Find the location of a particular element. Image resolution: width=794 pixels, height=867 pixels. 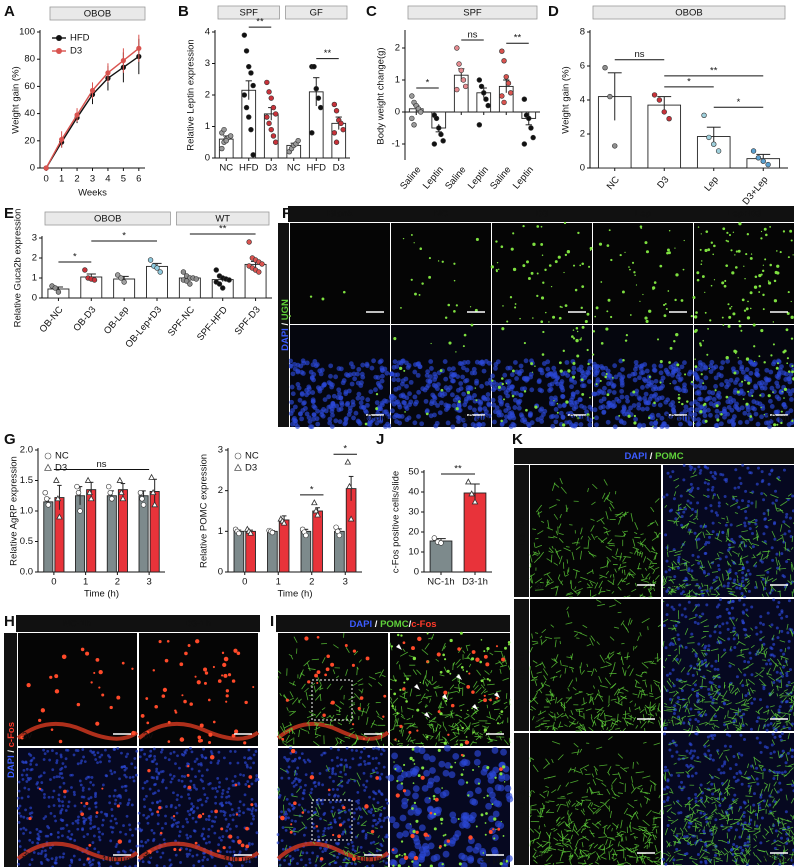

y-axis-label: Relative Guca2b expression is located at coordinates (18, 268).